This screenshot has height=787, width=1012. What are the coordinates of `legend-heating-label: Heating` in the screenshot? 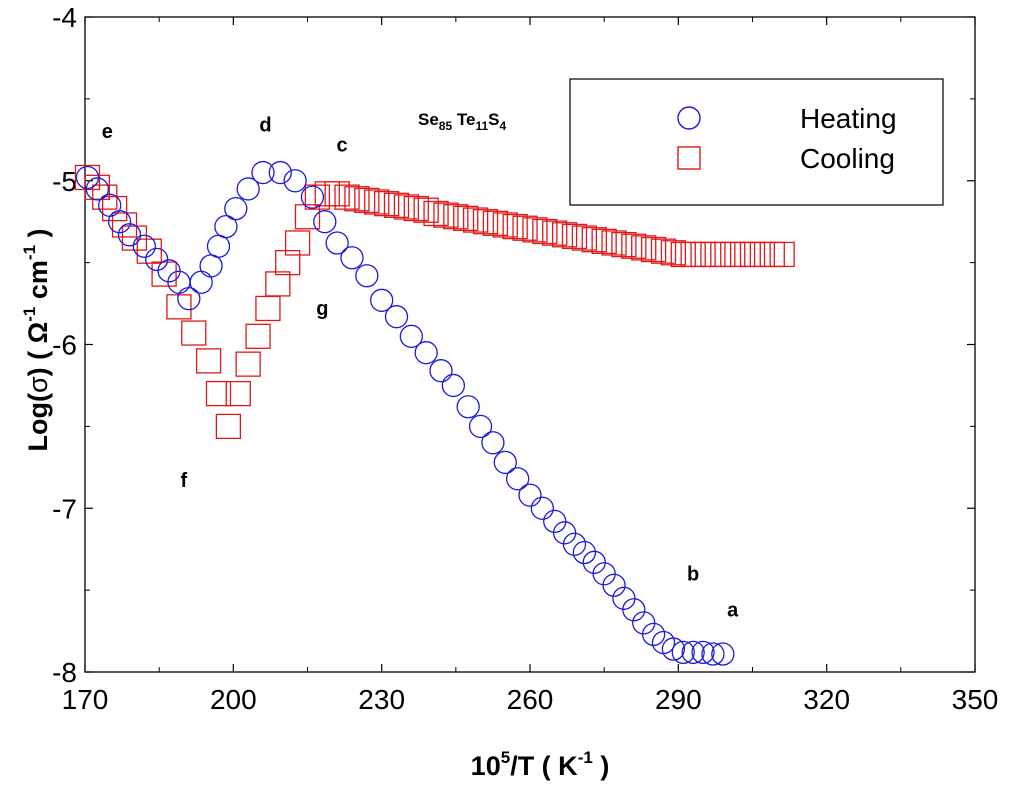 It's located at (848, 118).